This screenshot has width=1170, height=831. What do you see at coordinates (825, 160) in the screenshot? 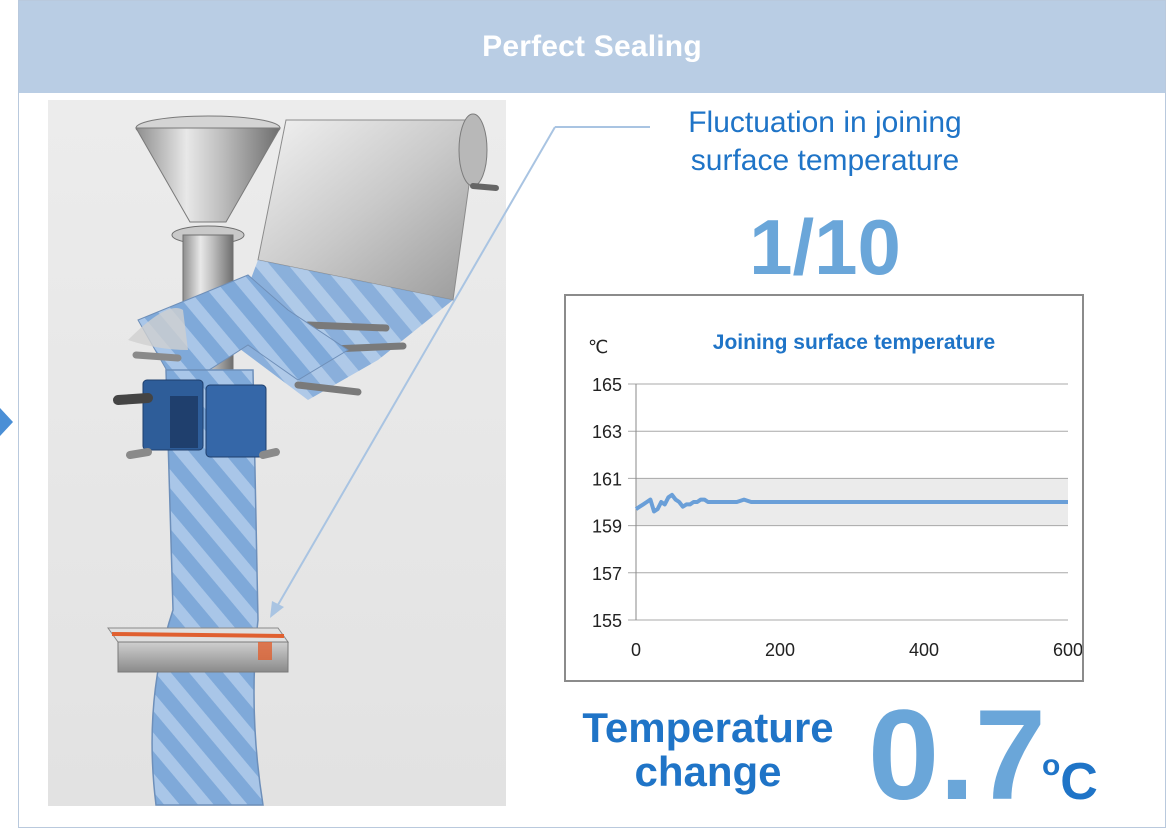
I see `fluctuation-line2: surface temperature` at bounding box center [825, 160].